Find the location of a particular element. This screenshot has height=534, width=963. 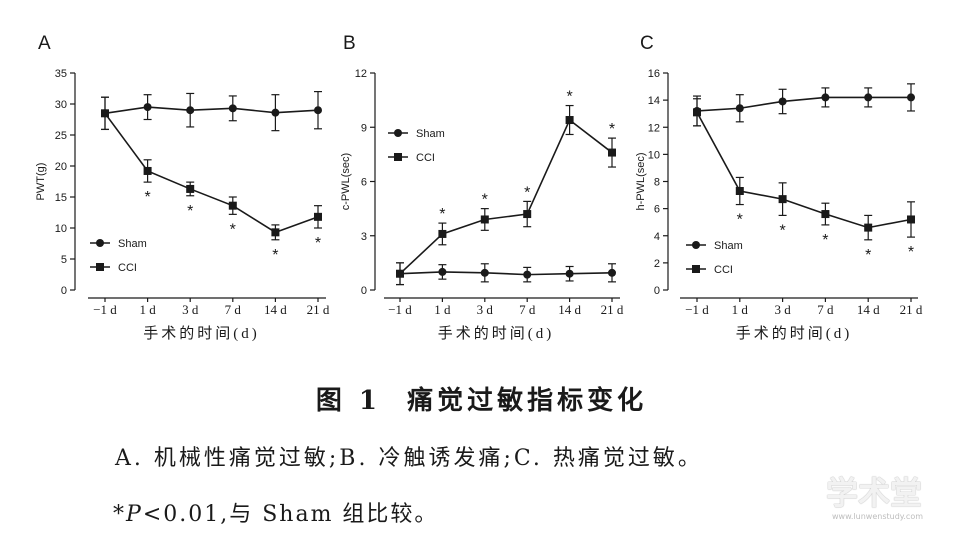

x-tick-label-b: −1 d is located at coordinates (400, 309).